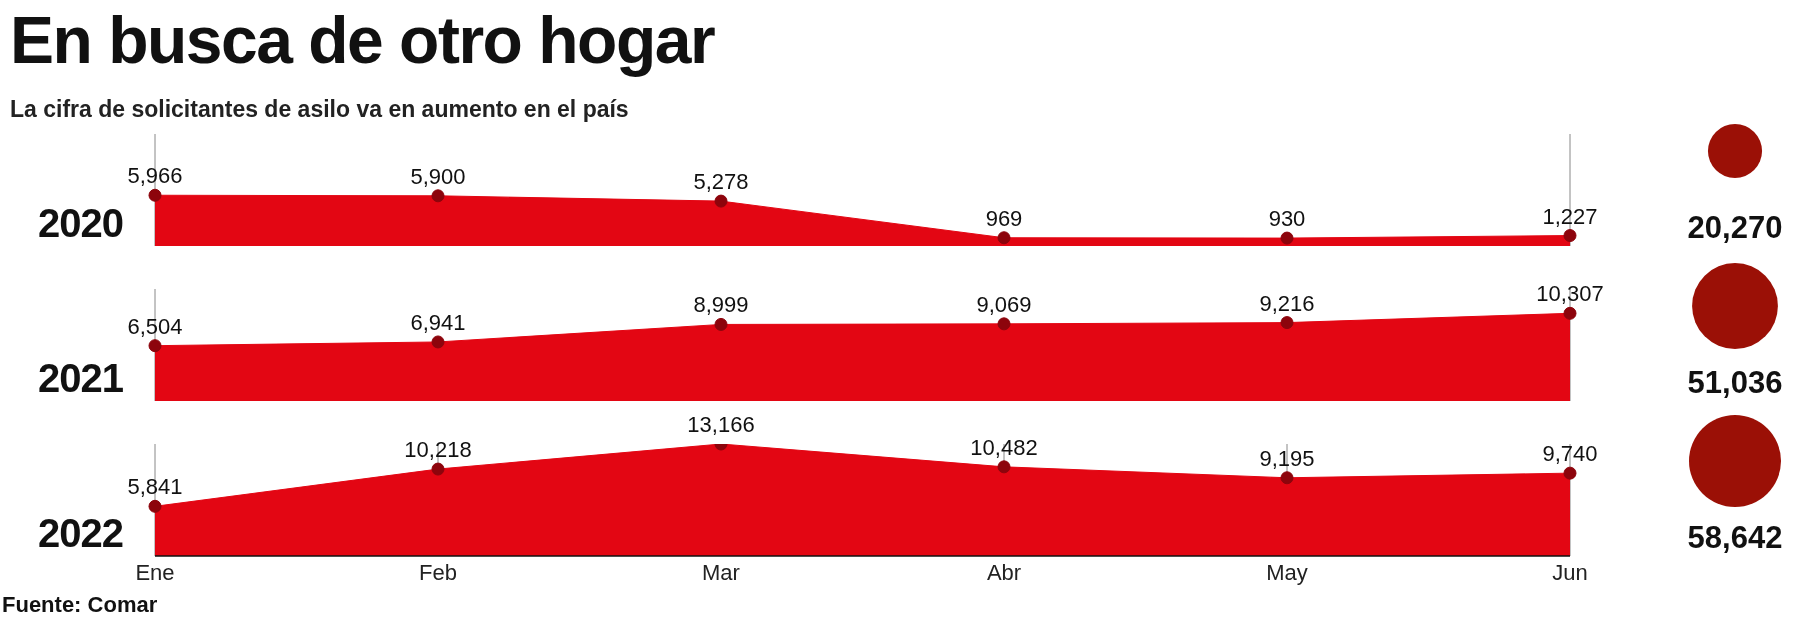  I want to click on data-label: 930, so click(1287, 219).